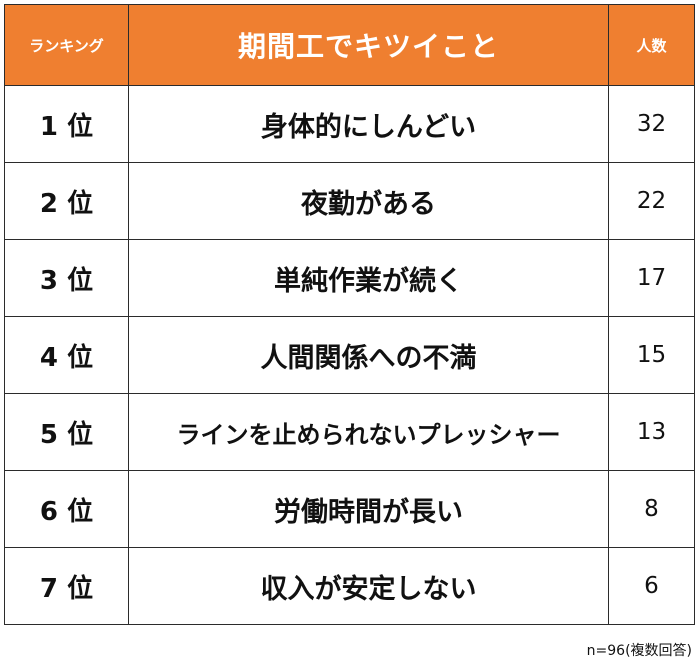 The image size is (700, 668). Describe the element at coordinates (651, 201) in the screenshot. I see `count-cell: 22` at that location.